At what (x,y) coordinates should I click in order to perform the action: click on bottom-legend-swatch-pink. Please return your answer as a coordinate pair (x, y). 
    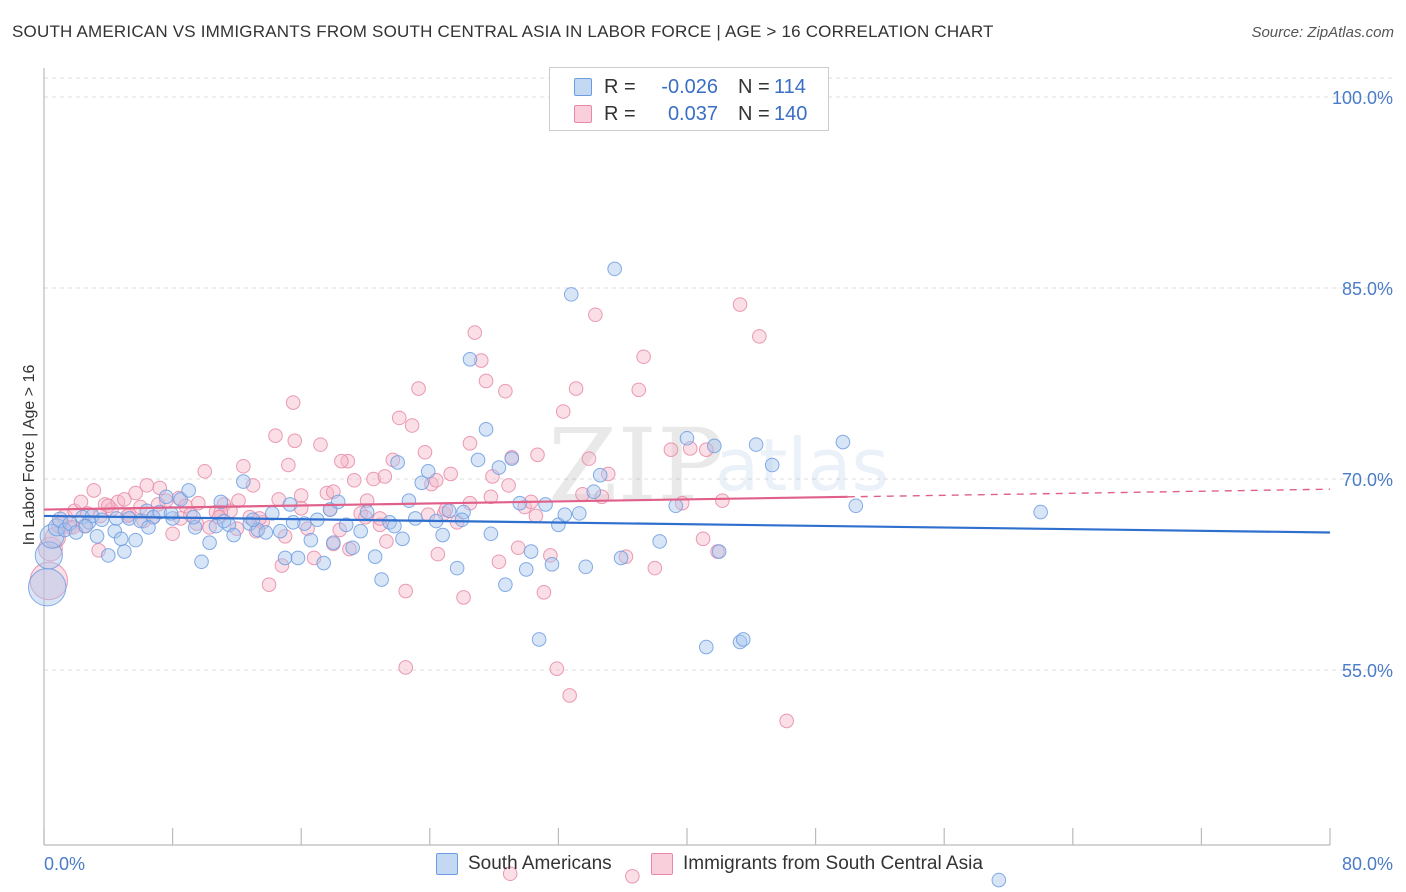
    Looking at the image, I should click on (662, 864).